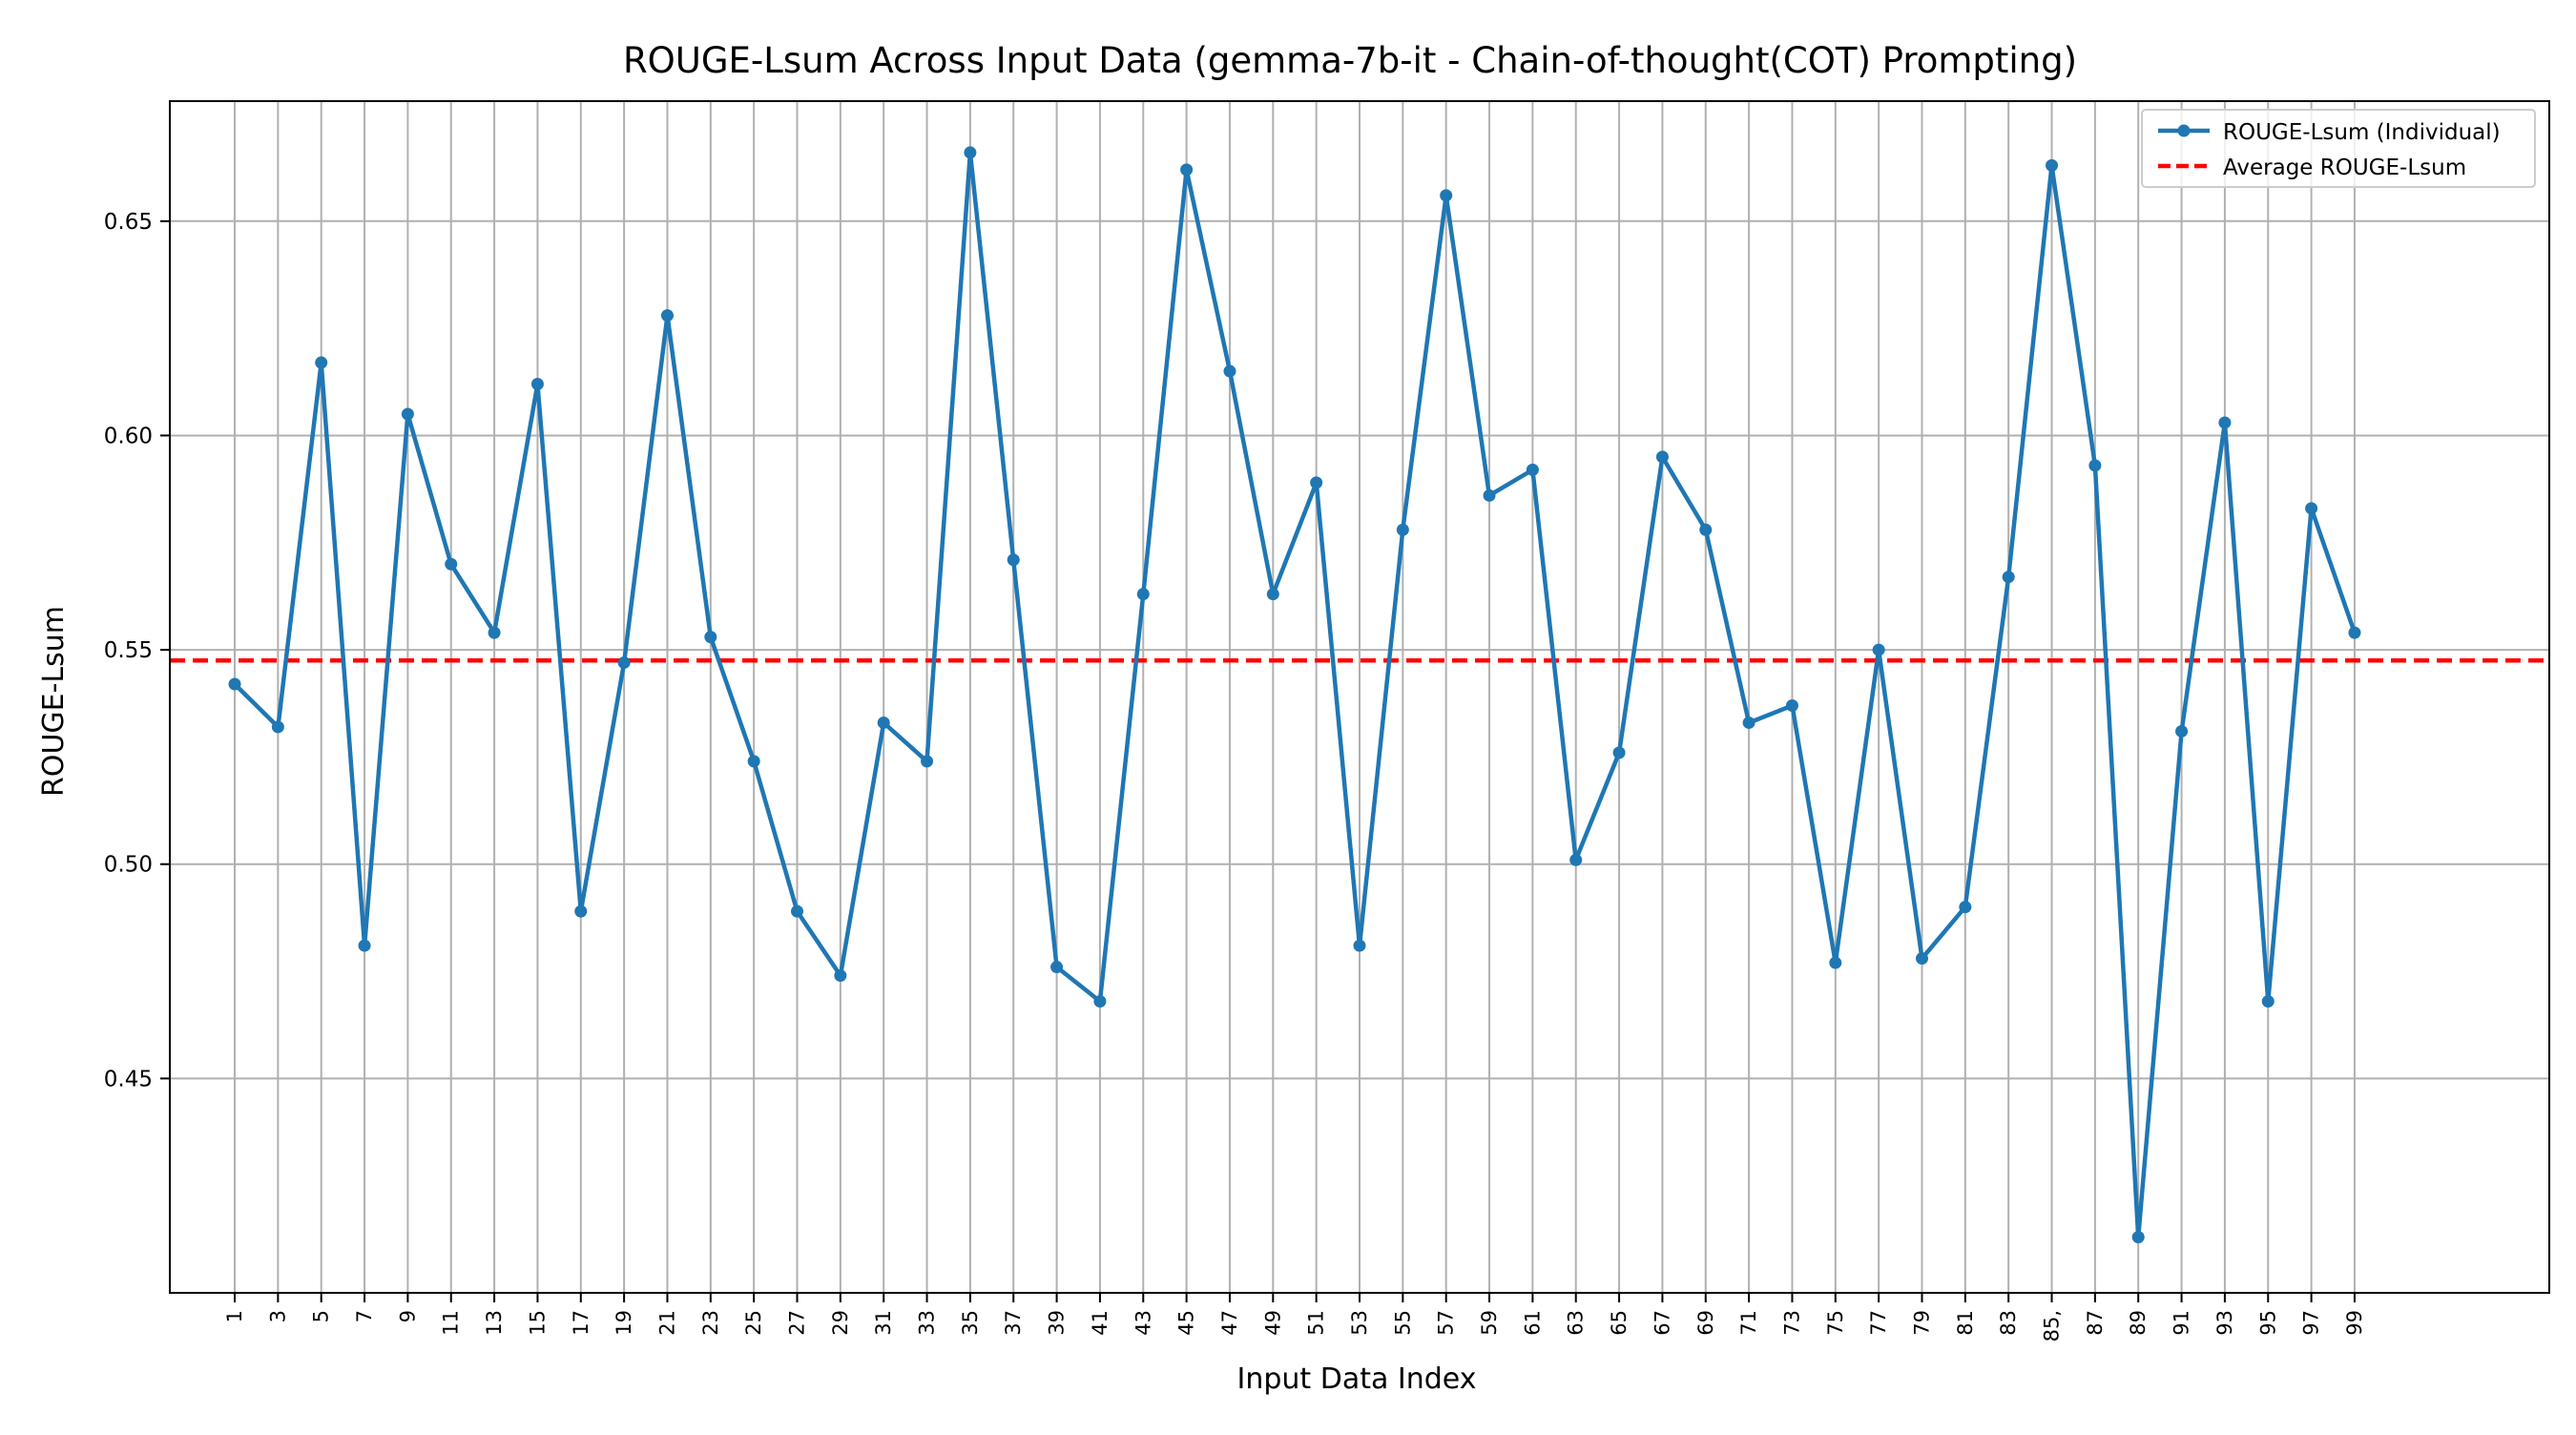 This screenshot has height=1435, width=2576. Describe the element at coordinates (624, 1323) in the screenshot. I see `x-tick-label: 19` at that location.